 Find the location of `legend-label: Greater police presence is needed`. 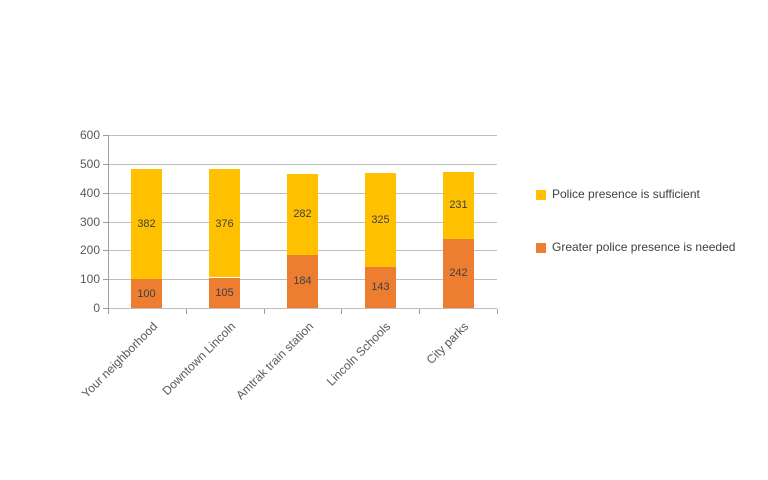

legend-label: Greater police presence is needed is located at coordinates (644, 247).